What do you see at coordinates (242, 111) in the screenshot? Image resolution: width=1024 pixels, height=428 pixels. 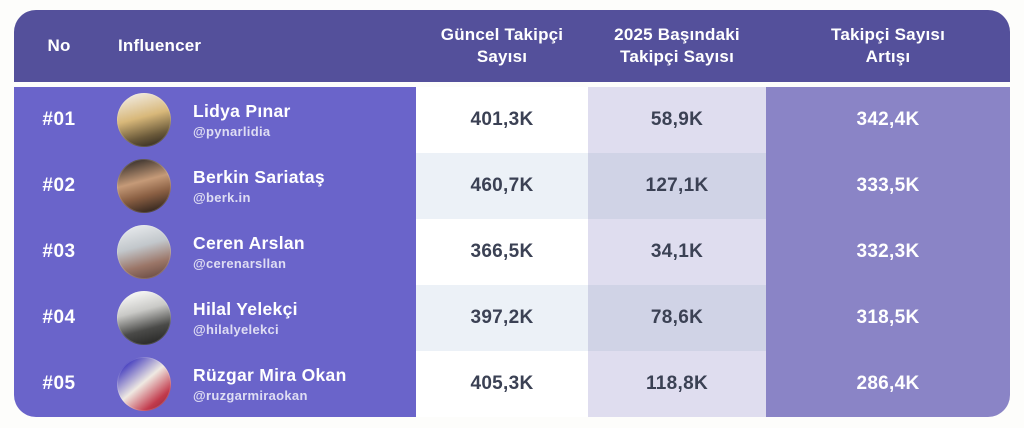 I see `influencer-name: Lidya Pınar` at bounding box center [242, 111].